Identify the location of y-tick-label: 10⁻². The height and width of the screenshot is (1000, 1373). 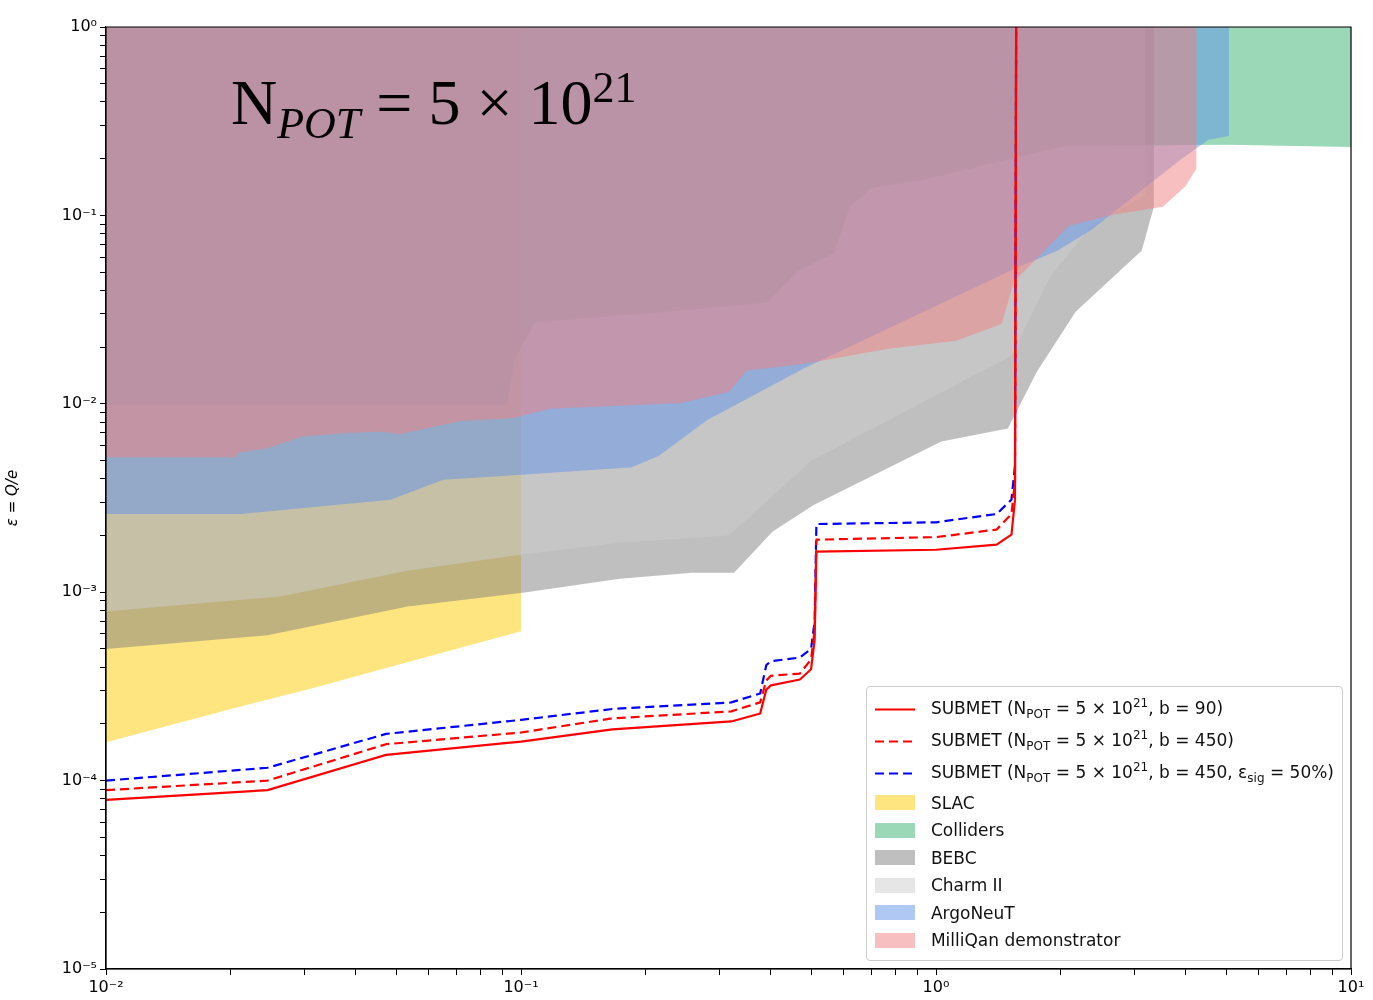
(79, 402).